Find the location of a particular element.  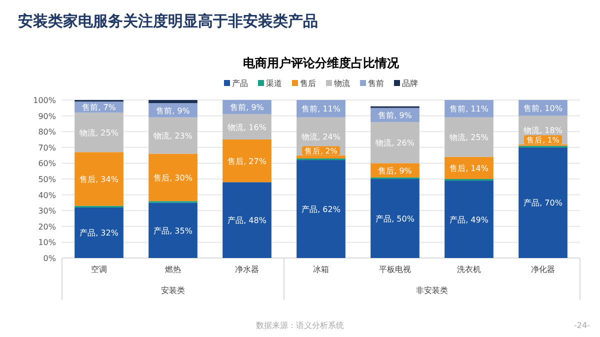

y-tick-label: 0% is located at coordinates (49, 258).